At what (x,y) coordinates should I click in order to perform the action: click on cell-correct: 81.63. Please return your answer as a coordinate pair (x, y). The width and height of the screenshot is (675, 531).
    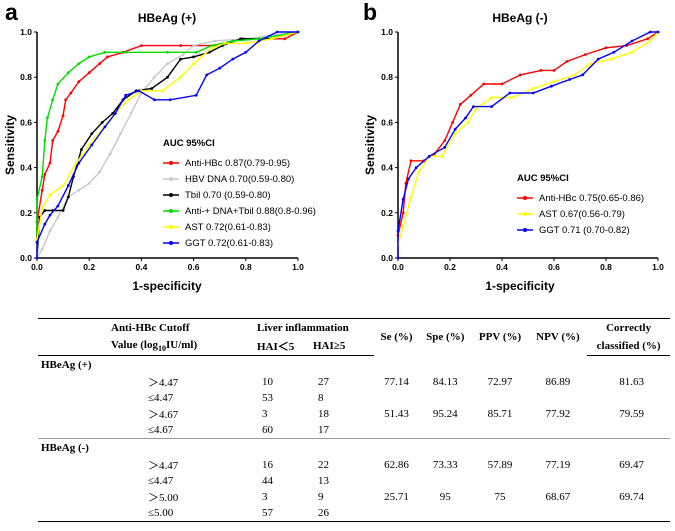
    Looking at the image, I should click on (631, 382).